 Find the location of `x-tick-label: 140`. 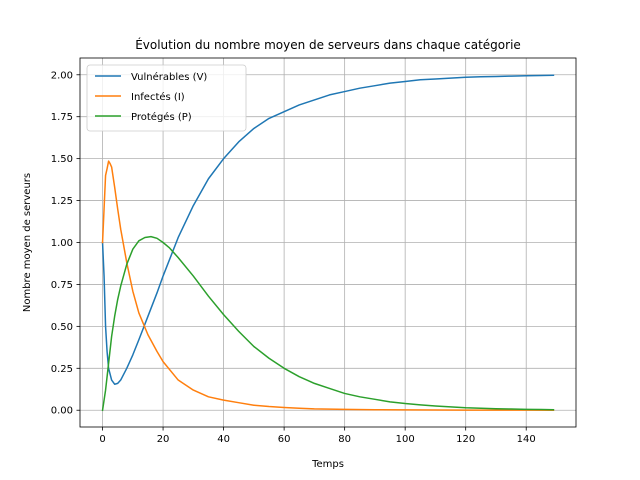

x-tick-label: 140 is located at coordinates (526, 439).